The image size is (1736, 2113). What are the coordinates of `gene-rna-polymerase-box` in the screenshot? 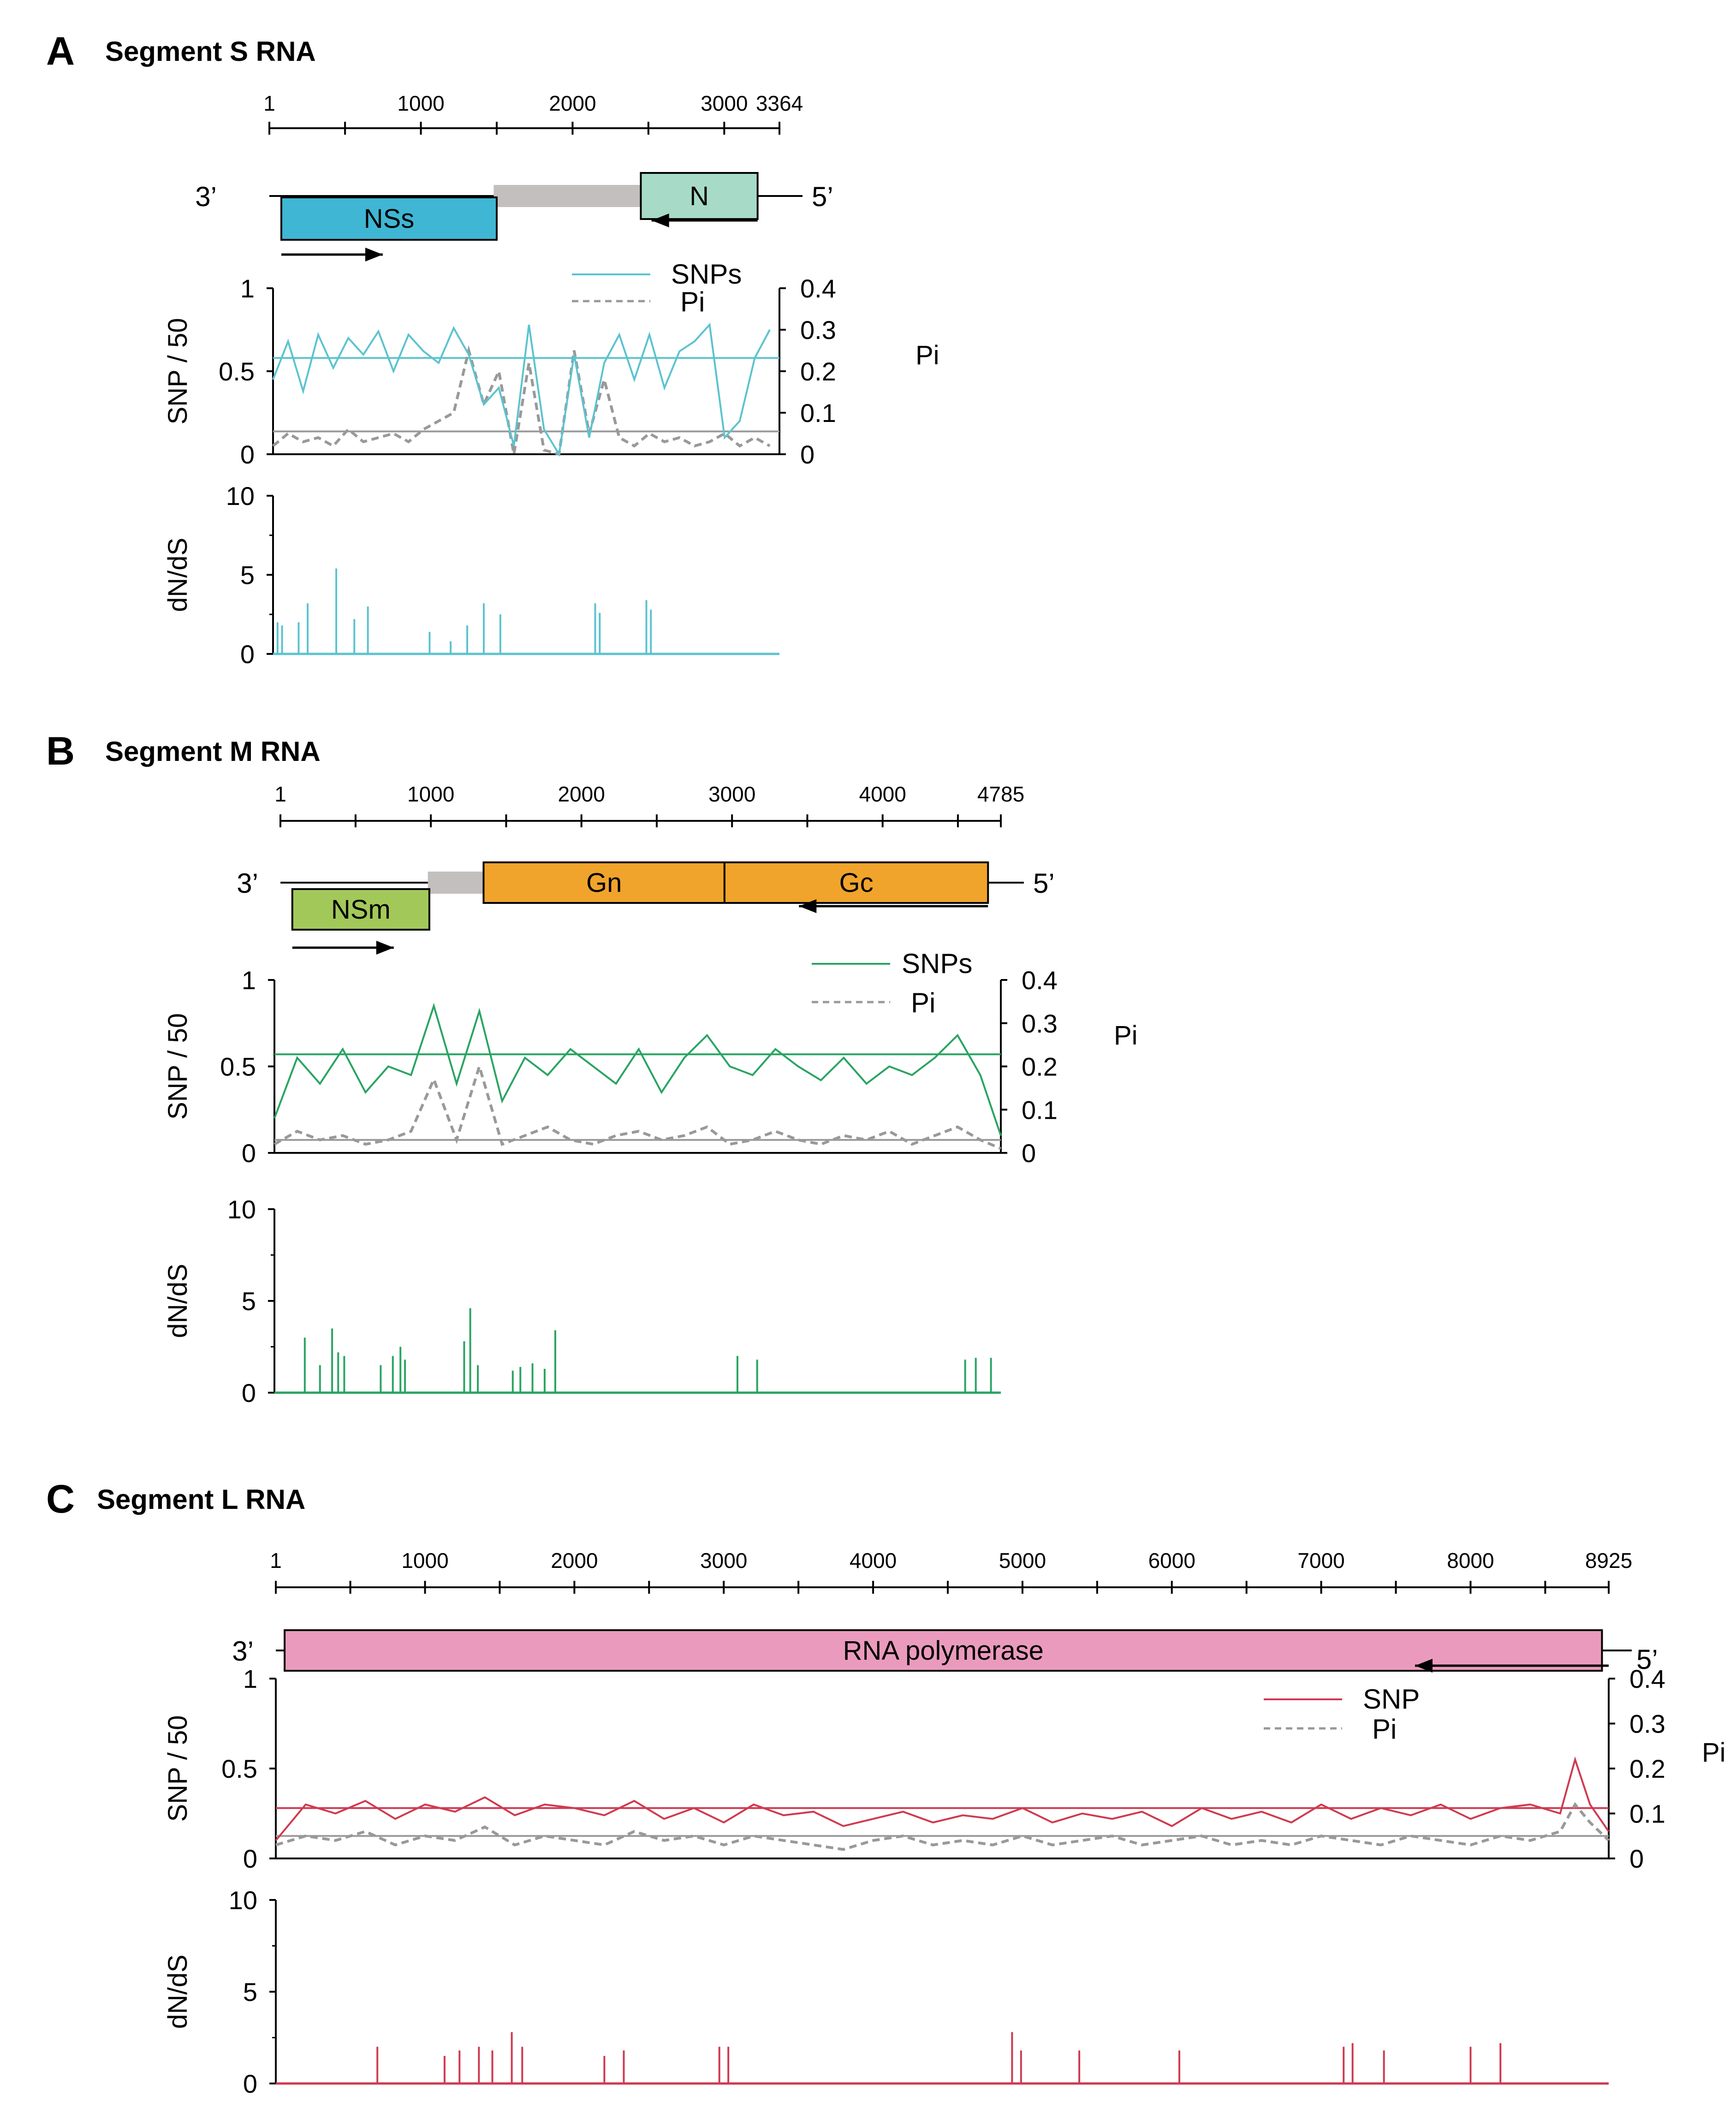 It's located at (943, 1650).